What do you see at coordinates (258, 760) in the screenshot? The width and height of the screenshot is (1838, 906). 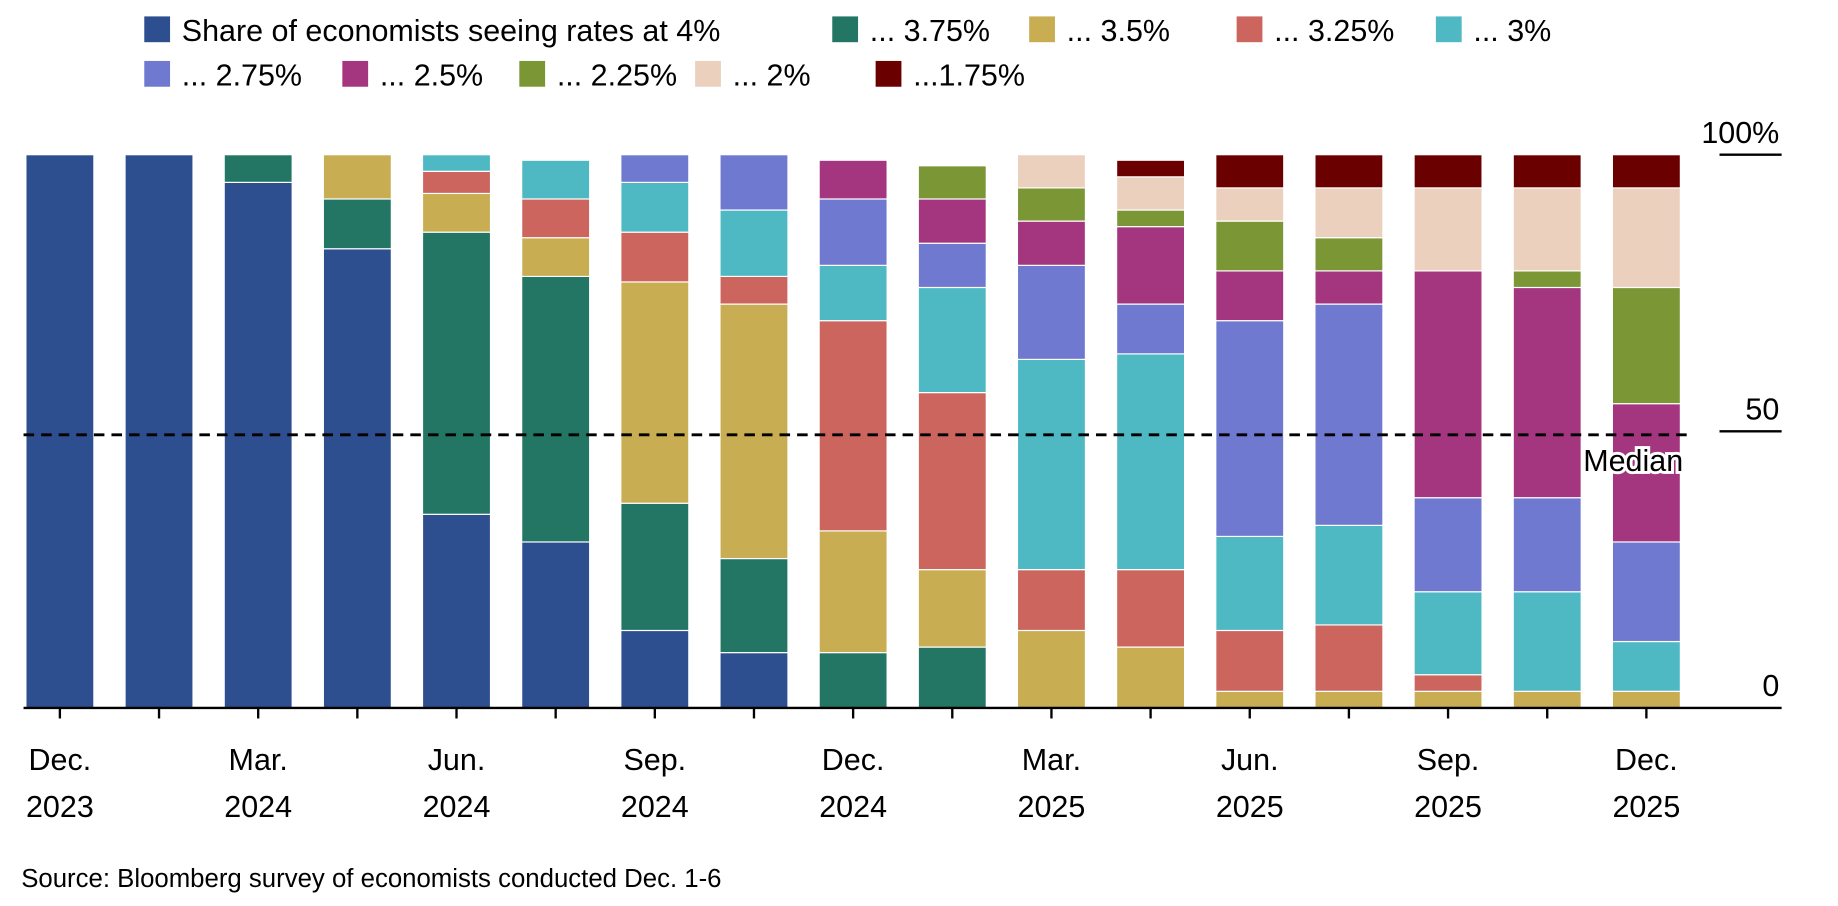 I see `x-tick-label-month: Mar.` at bounding box center [258, 760].